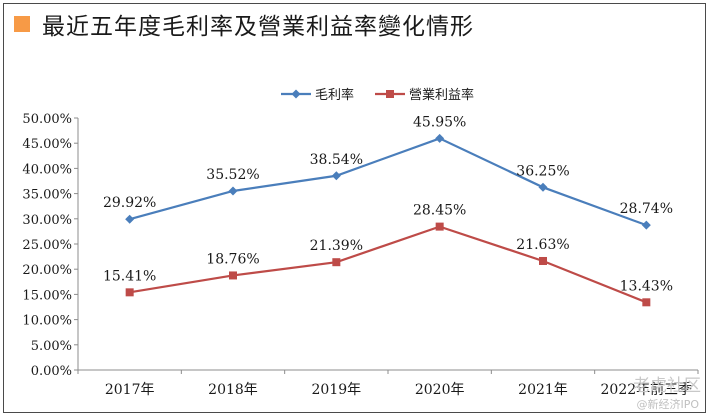  Describe the element at coordinates (543, 390) in the screenshot. I see `x-tick-label: 2021年` at that location.